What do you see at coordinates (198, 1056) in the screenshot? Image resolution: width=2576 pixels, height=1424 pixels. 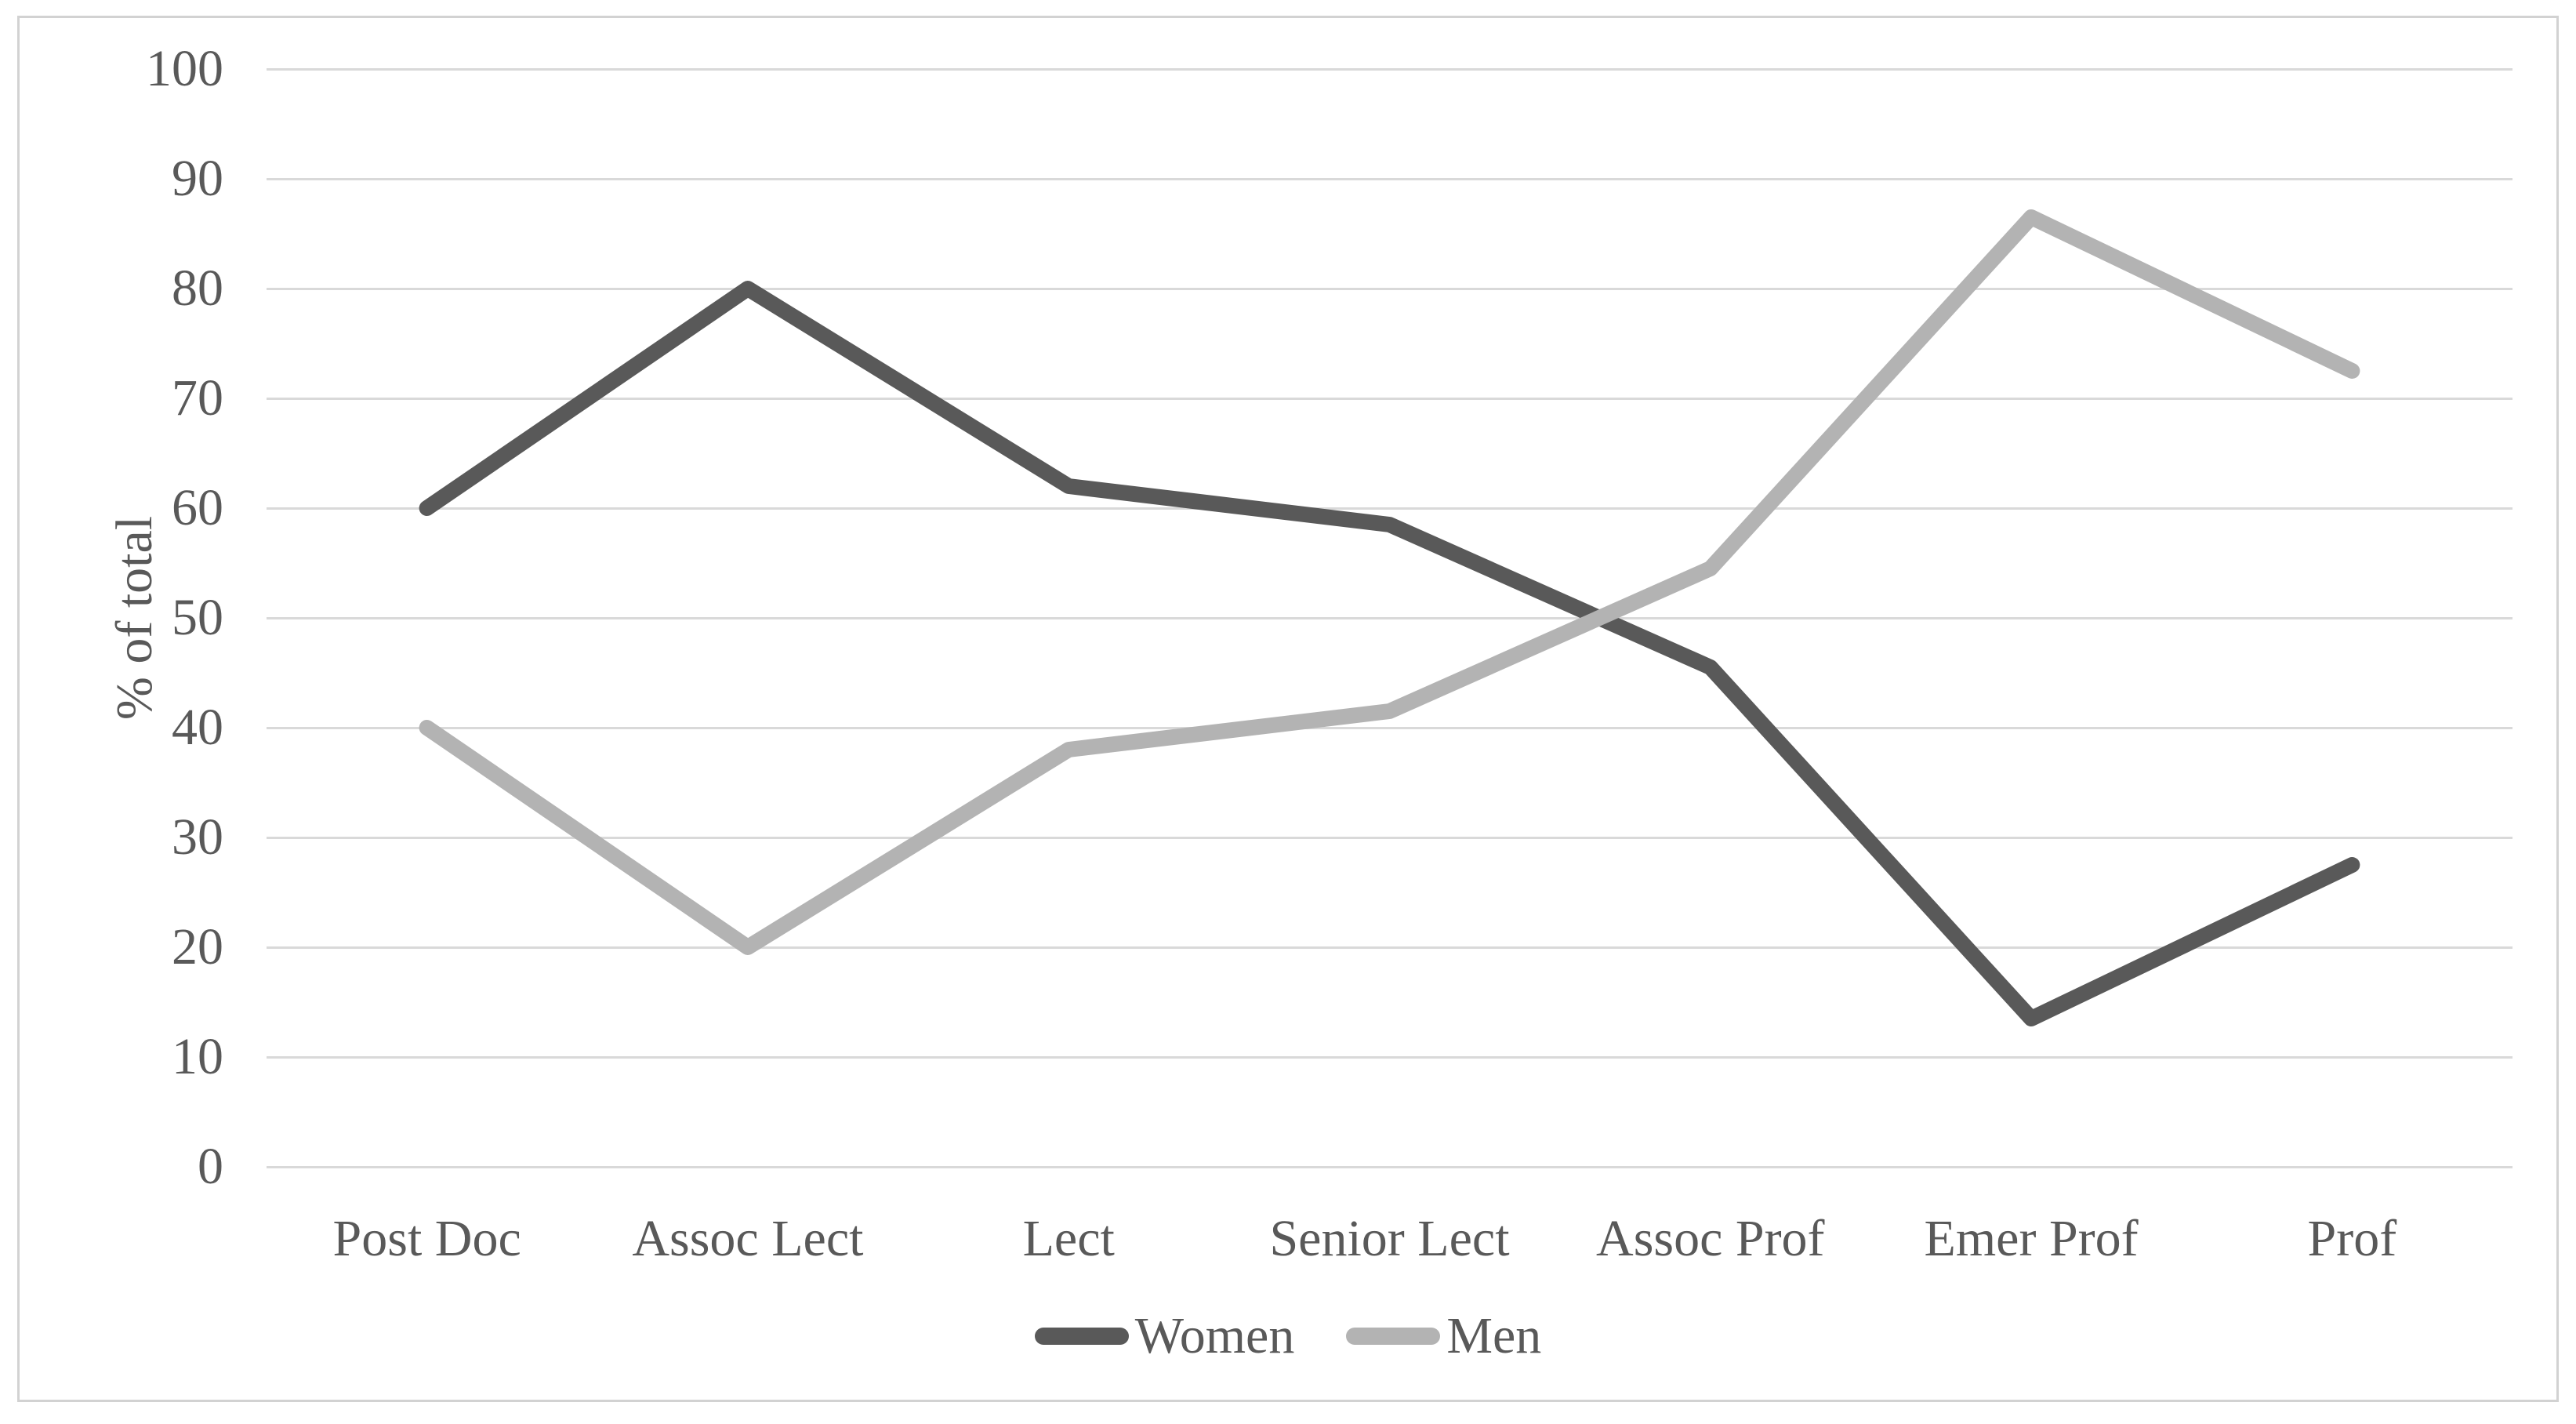 I see `y-axis-tick-label: 10` at bounding box center [198, 1056].